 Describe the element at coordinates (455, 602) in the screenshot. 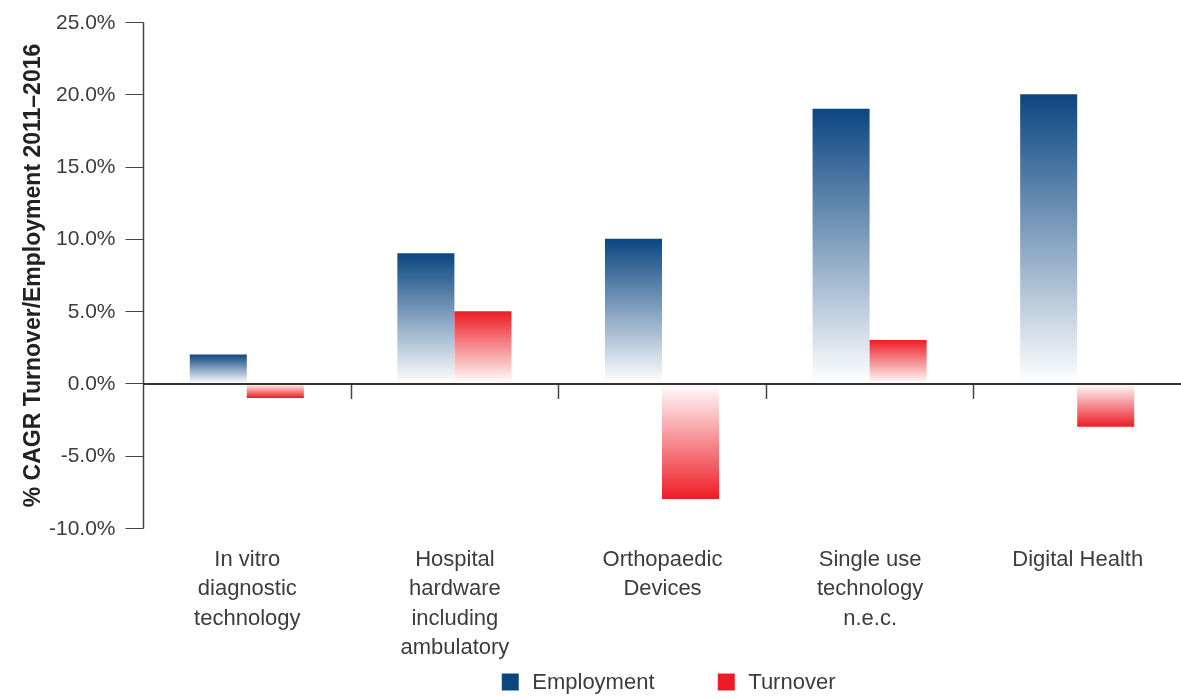

I see `x-tick-label: Hospital hardware including ambulatory` at that location.